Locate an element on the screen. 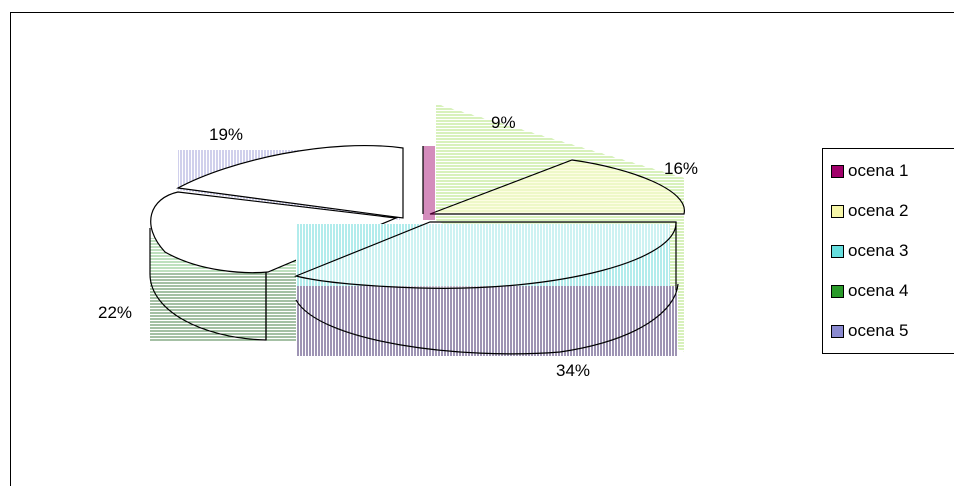 The height and width of the screenshot is (486, 954). legend-item: ocena 1 is located at coordinates (866, 171).